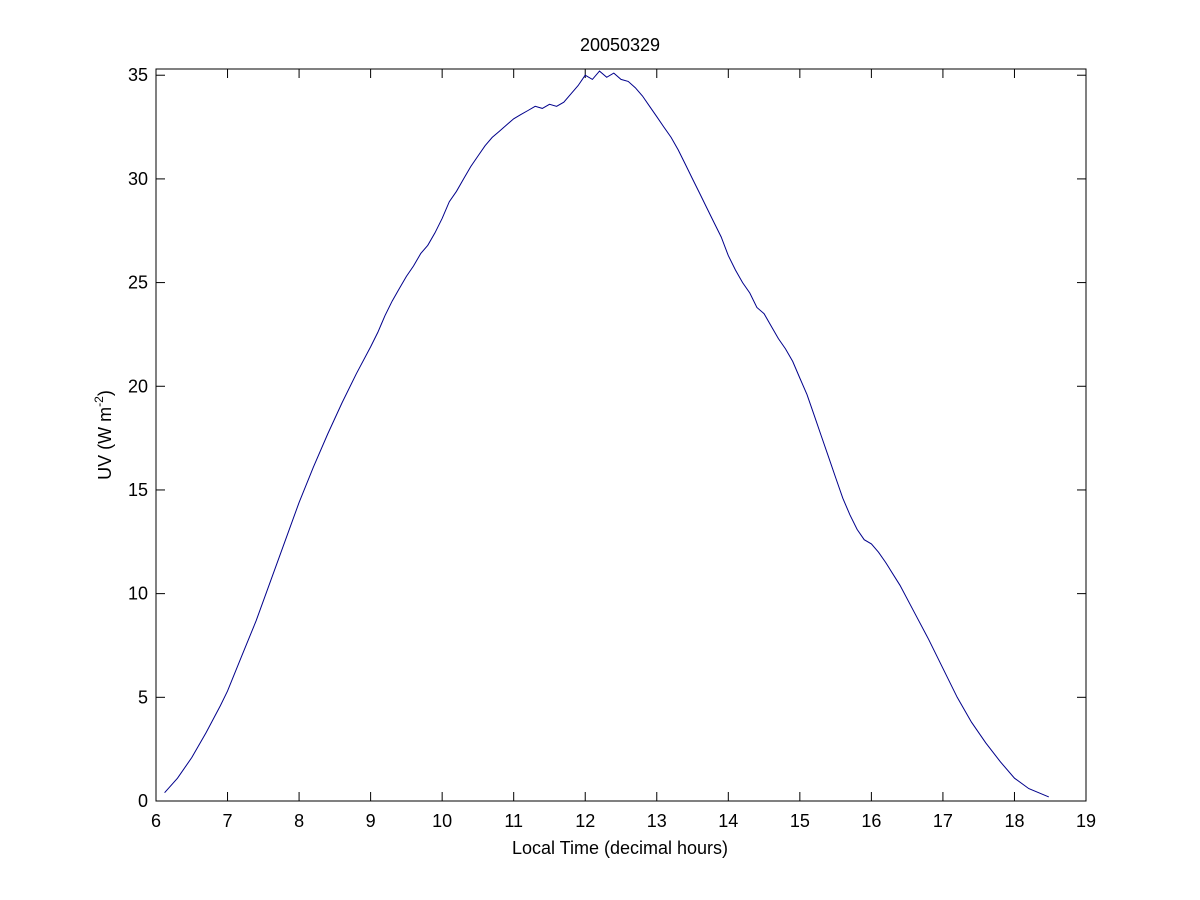  I want to click on y-tick-label: 20, so click(138, 386).